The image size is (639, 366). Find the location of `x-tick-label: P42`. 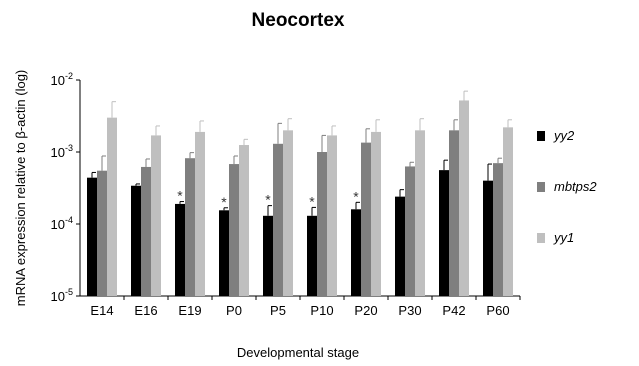

x-tick-label: P42 is located at coordinates (453, 310).